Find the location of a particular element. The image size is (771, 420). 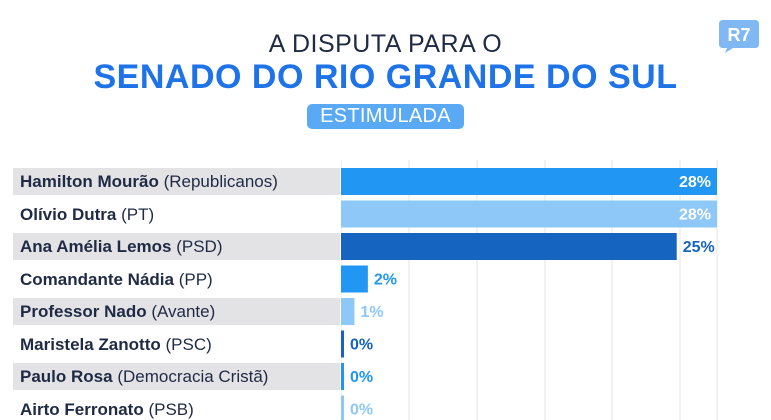

candidate-party: (PT) is located at coordinates (138, 214).